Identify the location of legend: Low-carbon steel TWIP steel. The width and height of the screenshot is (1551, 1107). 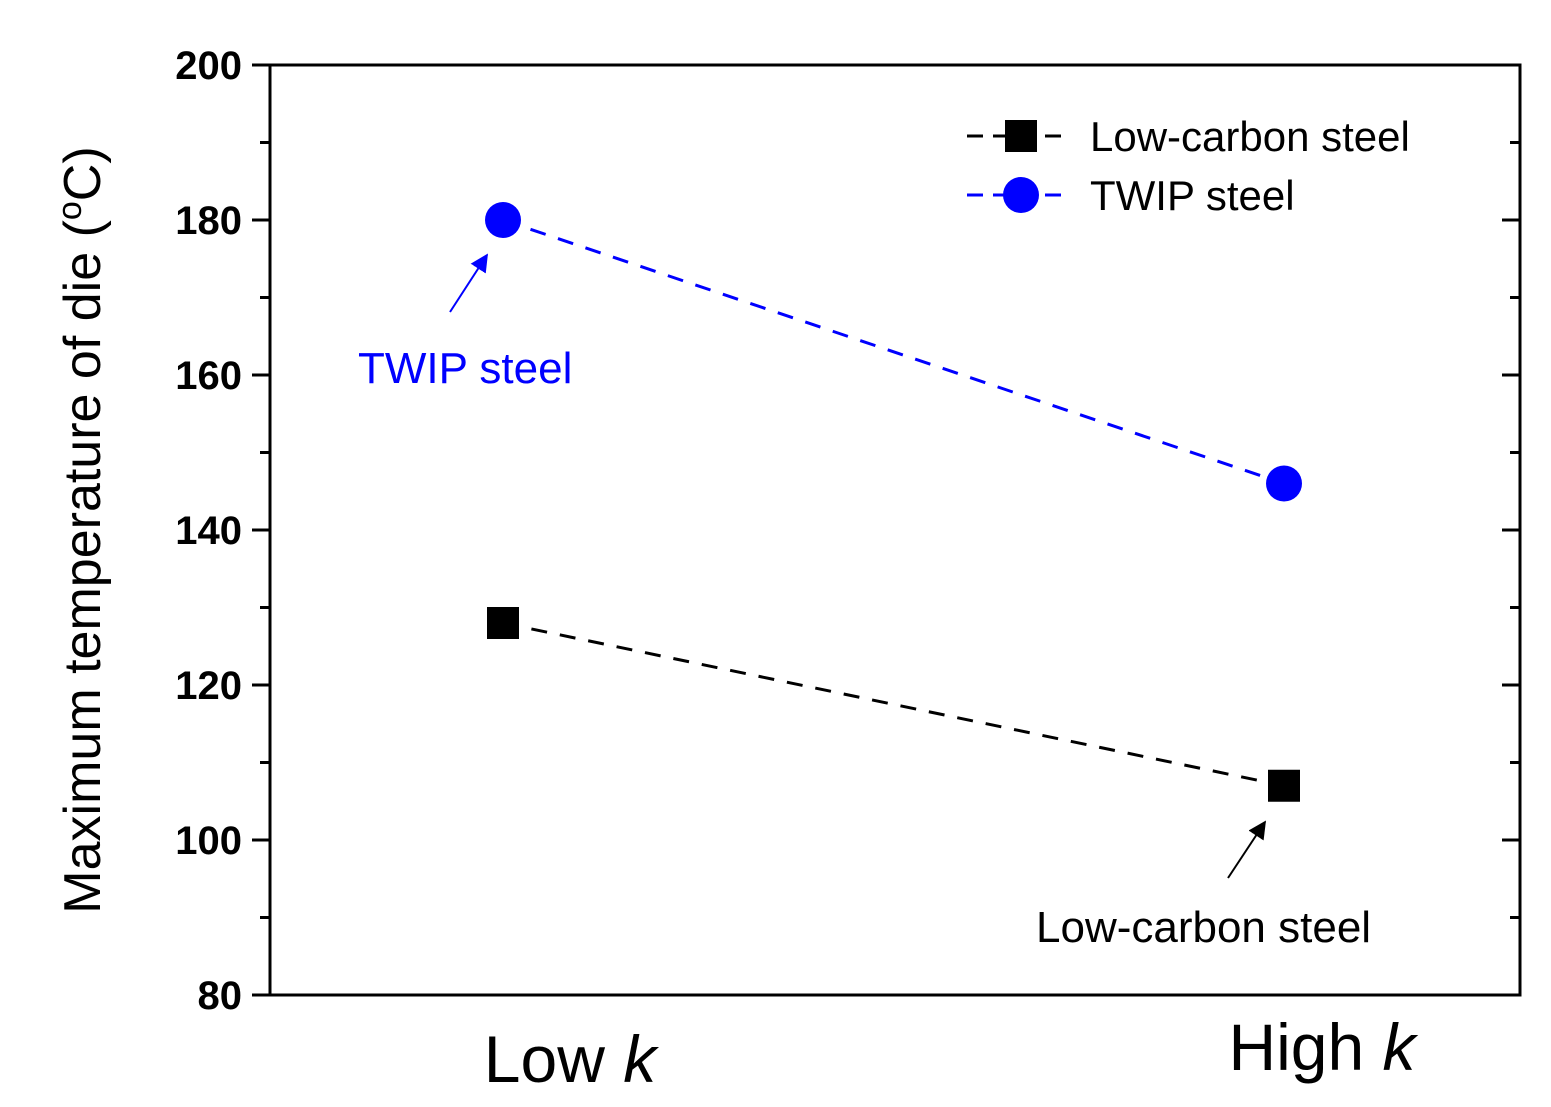
(1188, 166).